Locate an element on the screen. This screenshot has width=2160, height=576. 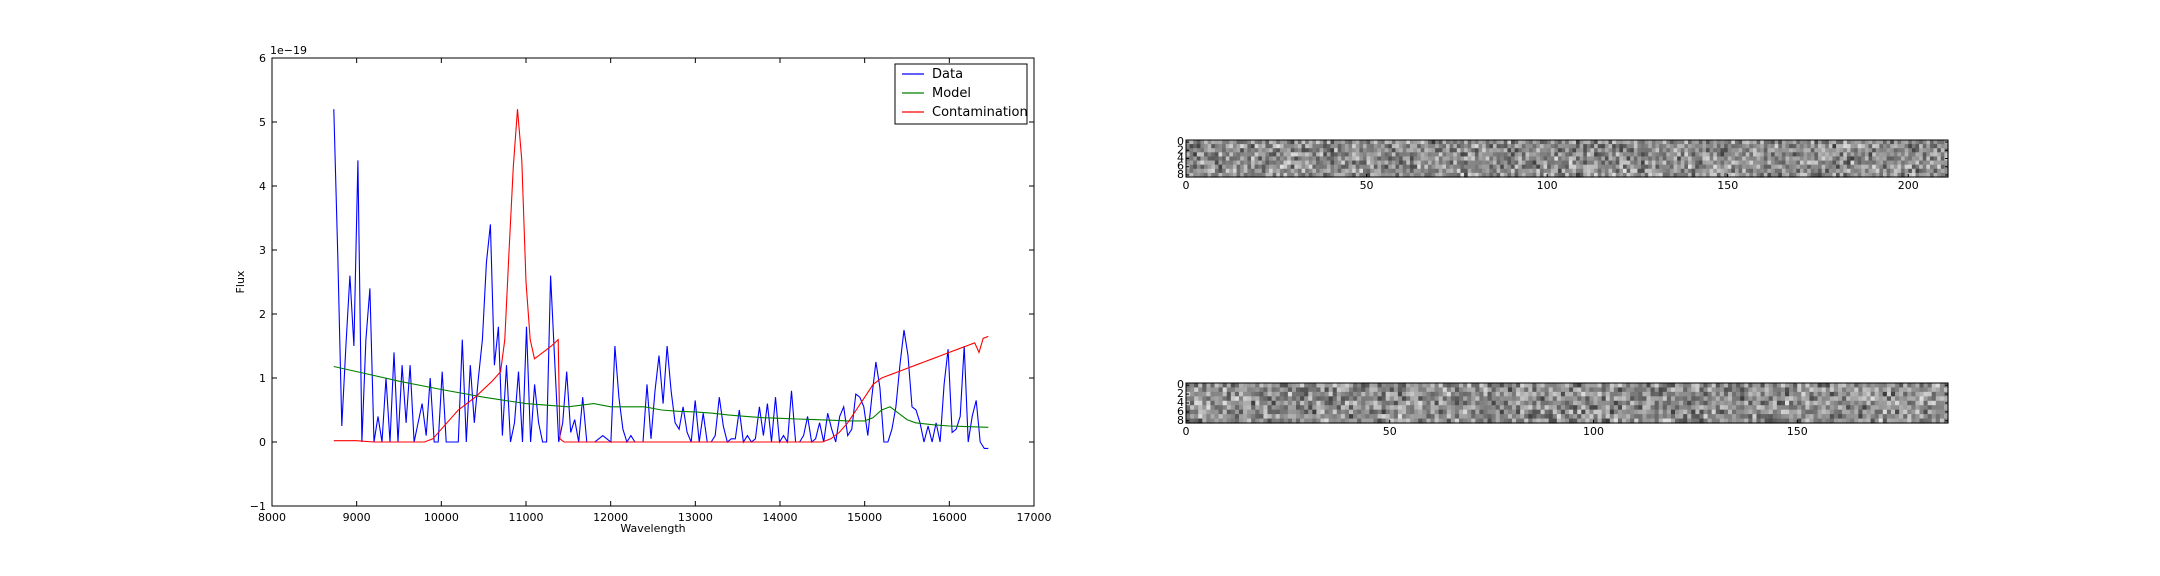
legend-label-data: Data is located at coordinates (947, 74).